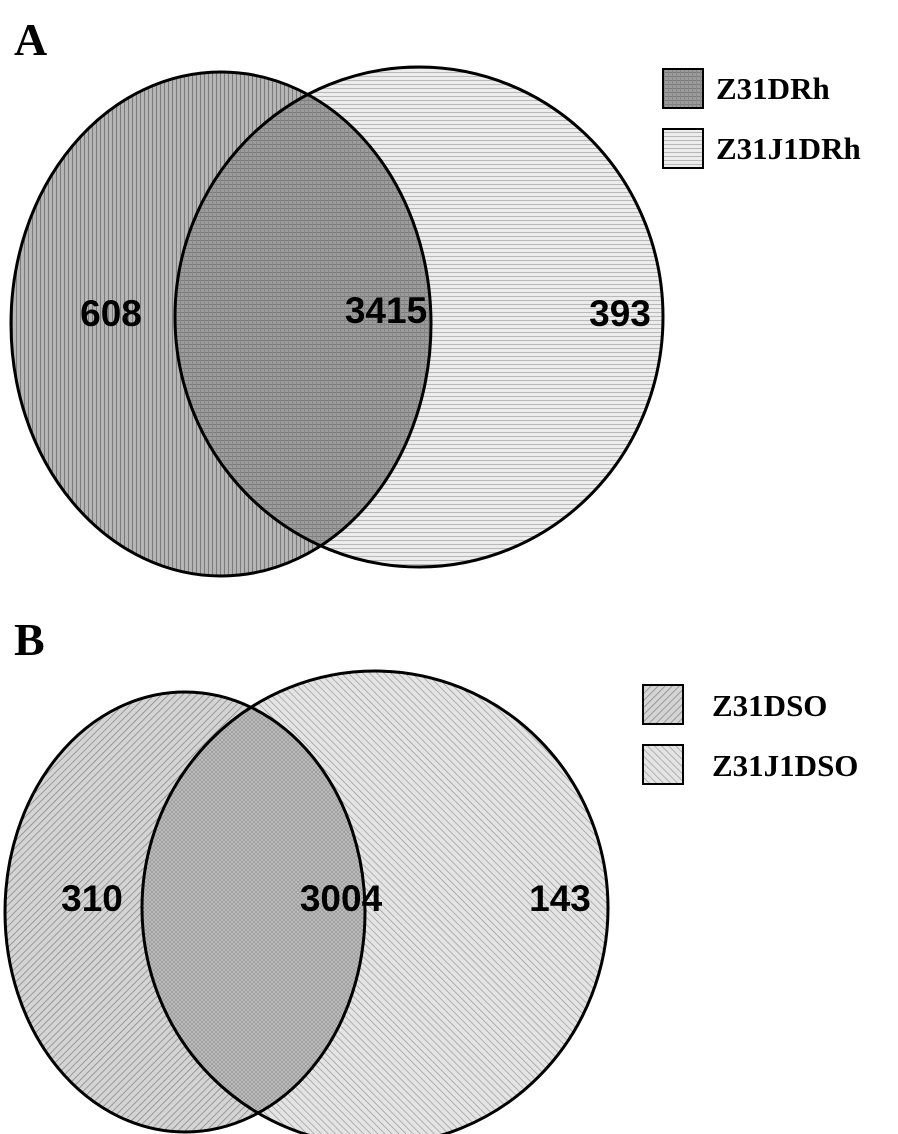  I want to click on count-left-only-b: 310, so click(92, 898).